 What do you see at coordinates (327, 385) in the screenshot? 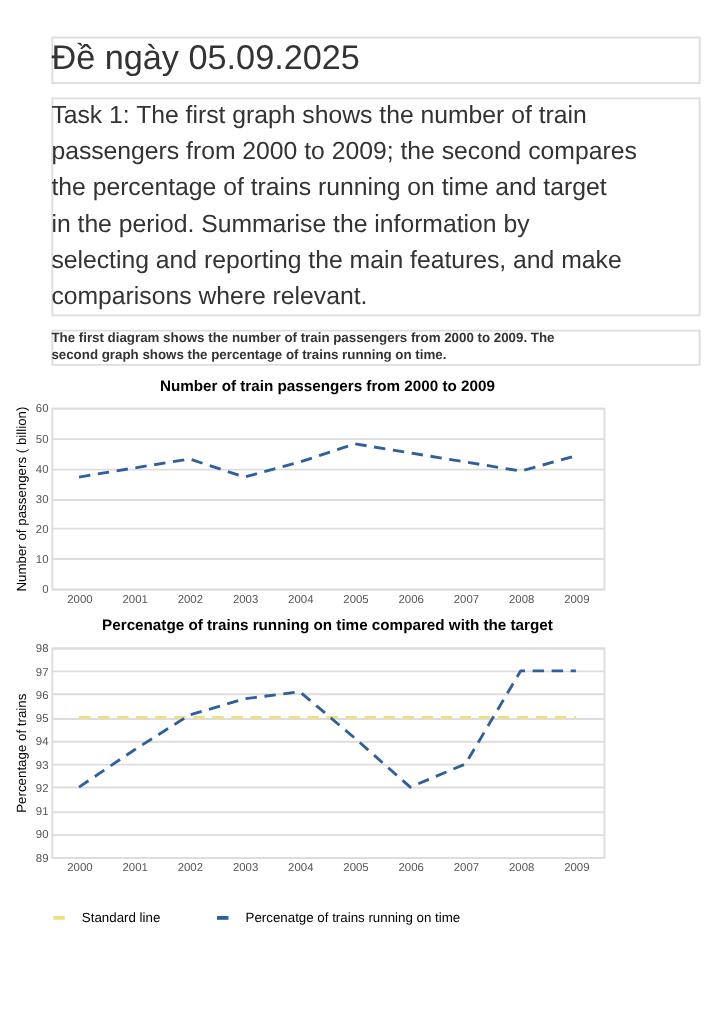
I see `chart-title: Number of train passengers from 2000 to 2009` at bounding box center [327, 385].